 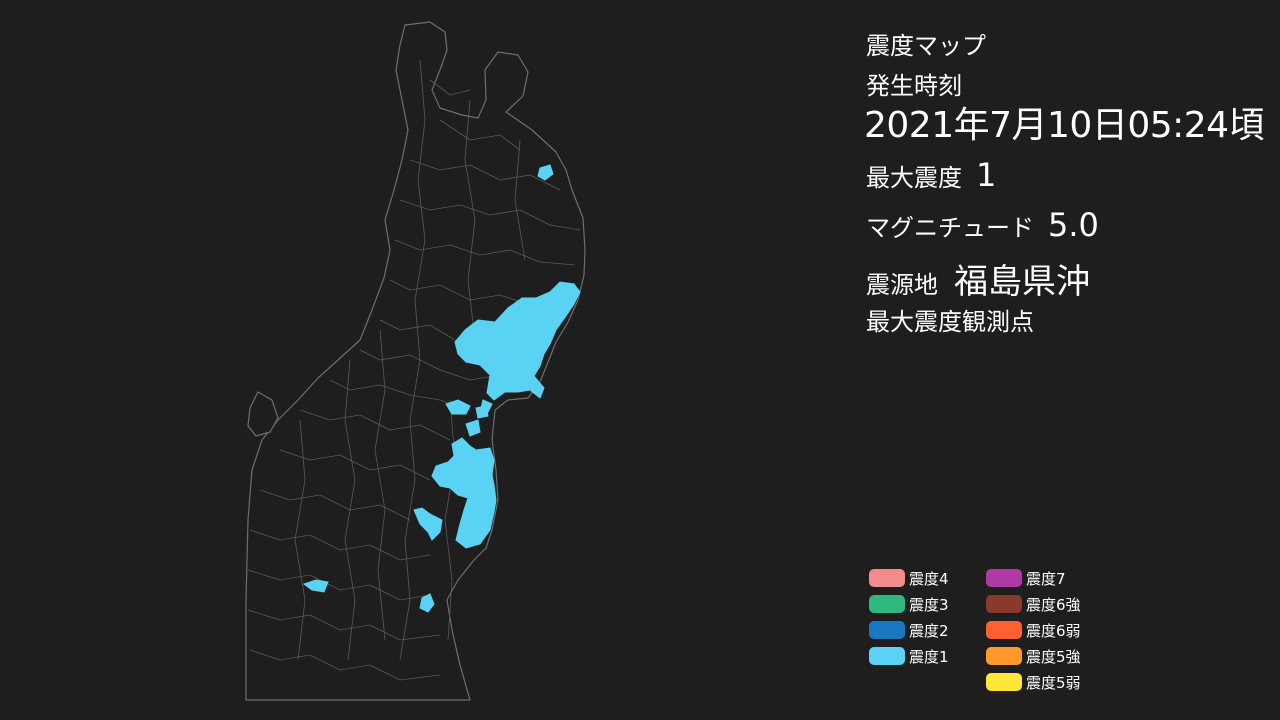 I want to click on epicenter-row: 震源地 福島県沖, so click(x=978, y=278).